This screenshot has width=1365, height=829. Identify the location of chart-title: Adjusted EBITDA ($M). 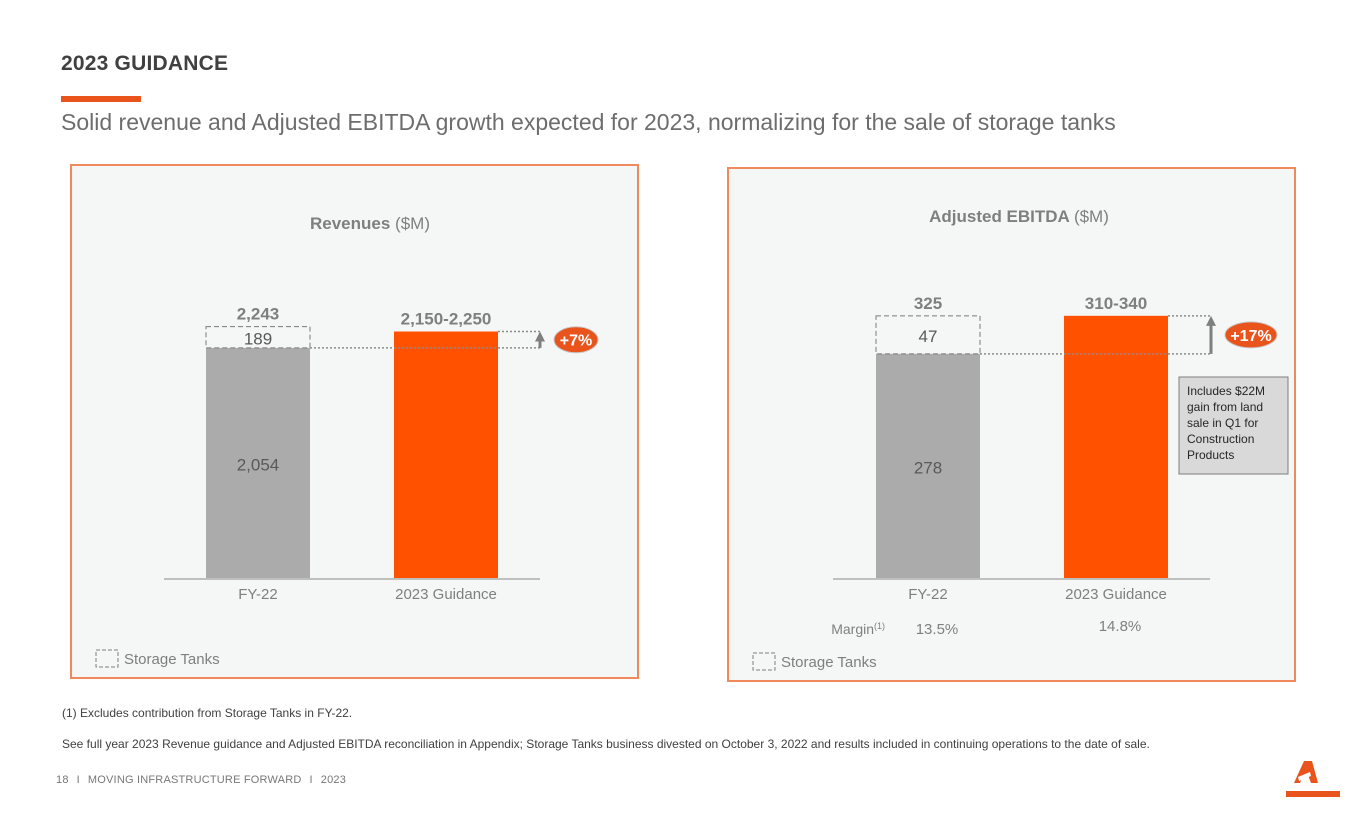
(1019, 216).